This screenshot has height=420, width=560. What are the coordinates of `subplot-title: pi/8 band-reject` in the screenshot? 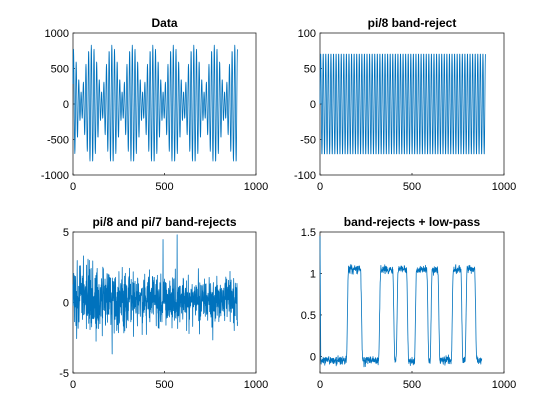 It's located at (412, 23).